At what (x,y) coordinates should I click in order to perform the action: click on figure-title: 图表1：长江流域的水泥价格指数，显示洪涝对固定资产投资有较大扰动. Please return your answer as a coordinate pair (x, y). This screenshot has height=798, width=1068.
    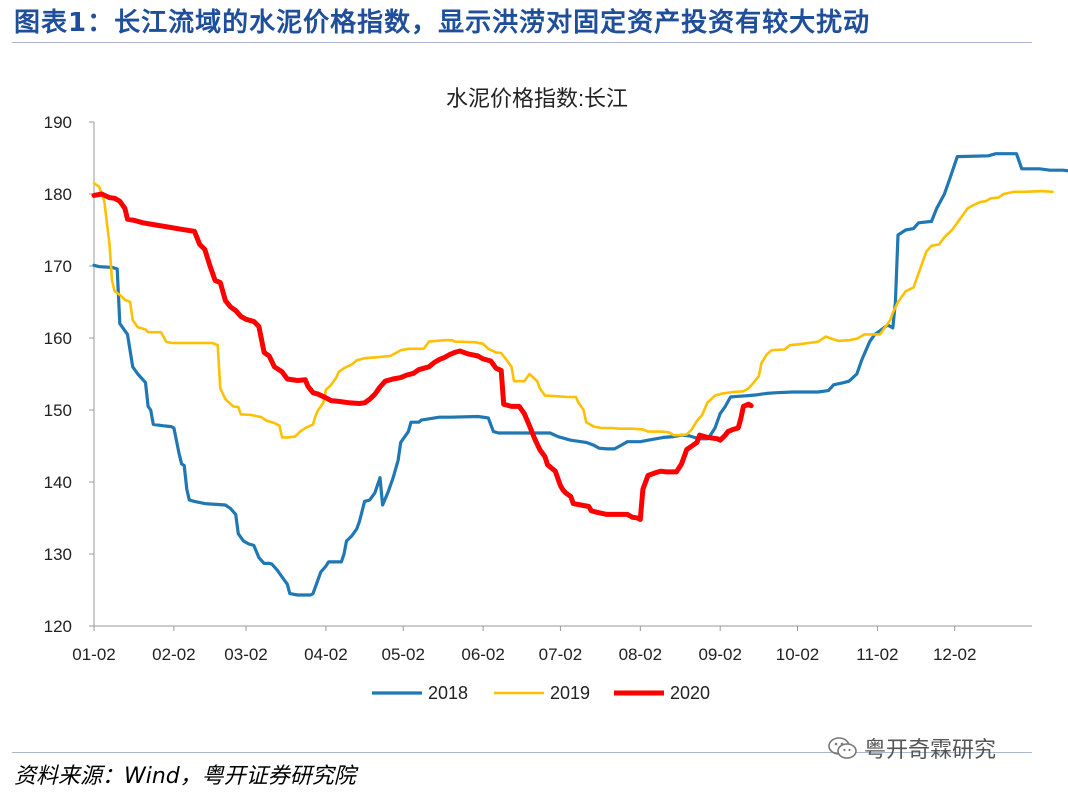
    Looking at the image, I should click on (442, 23).